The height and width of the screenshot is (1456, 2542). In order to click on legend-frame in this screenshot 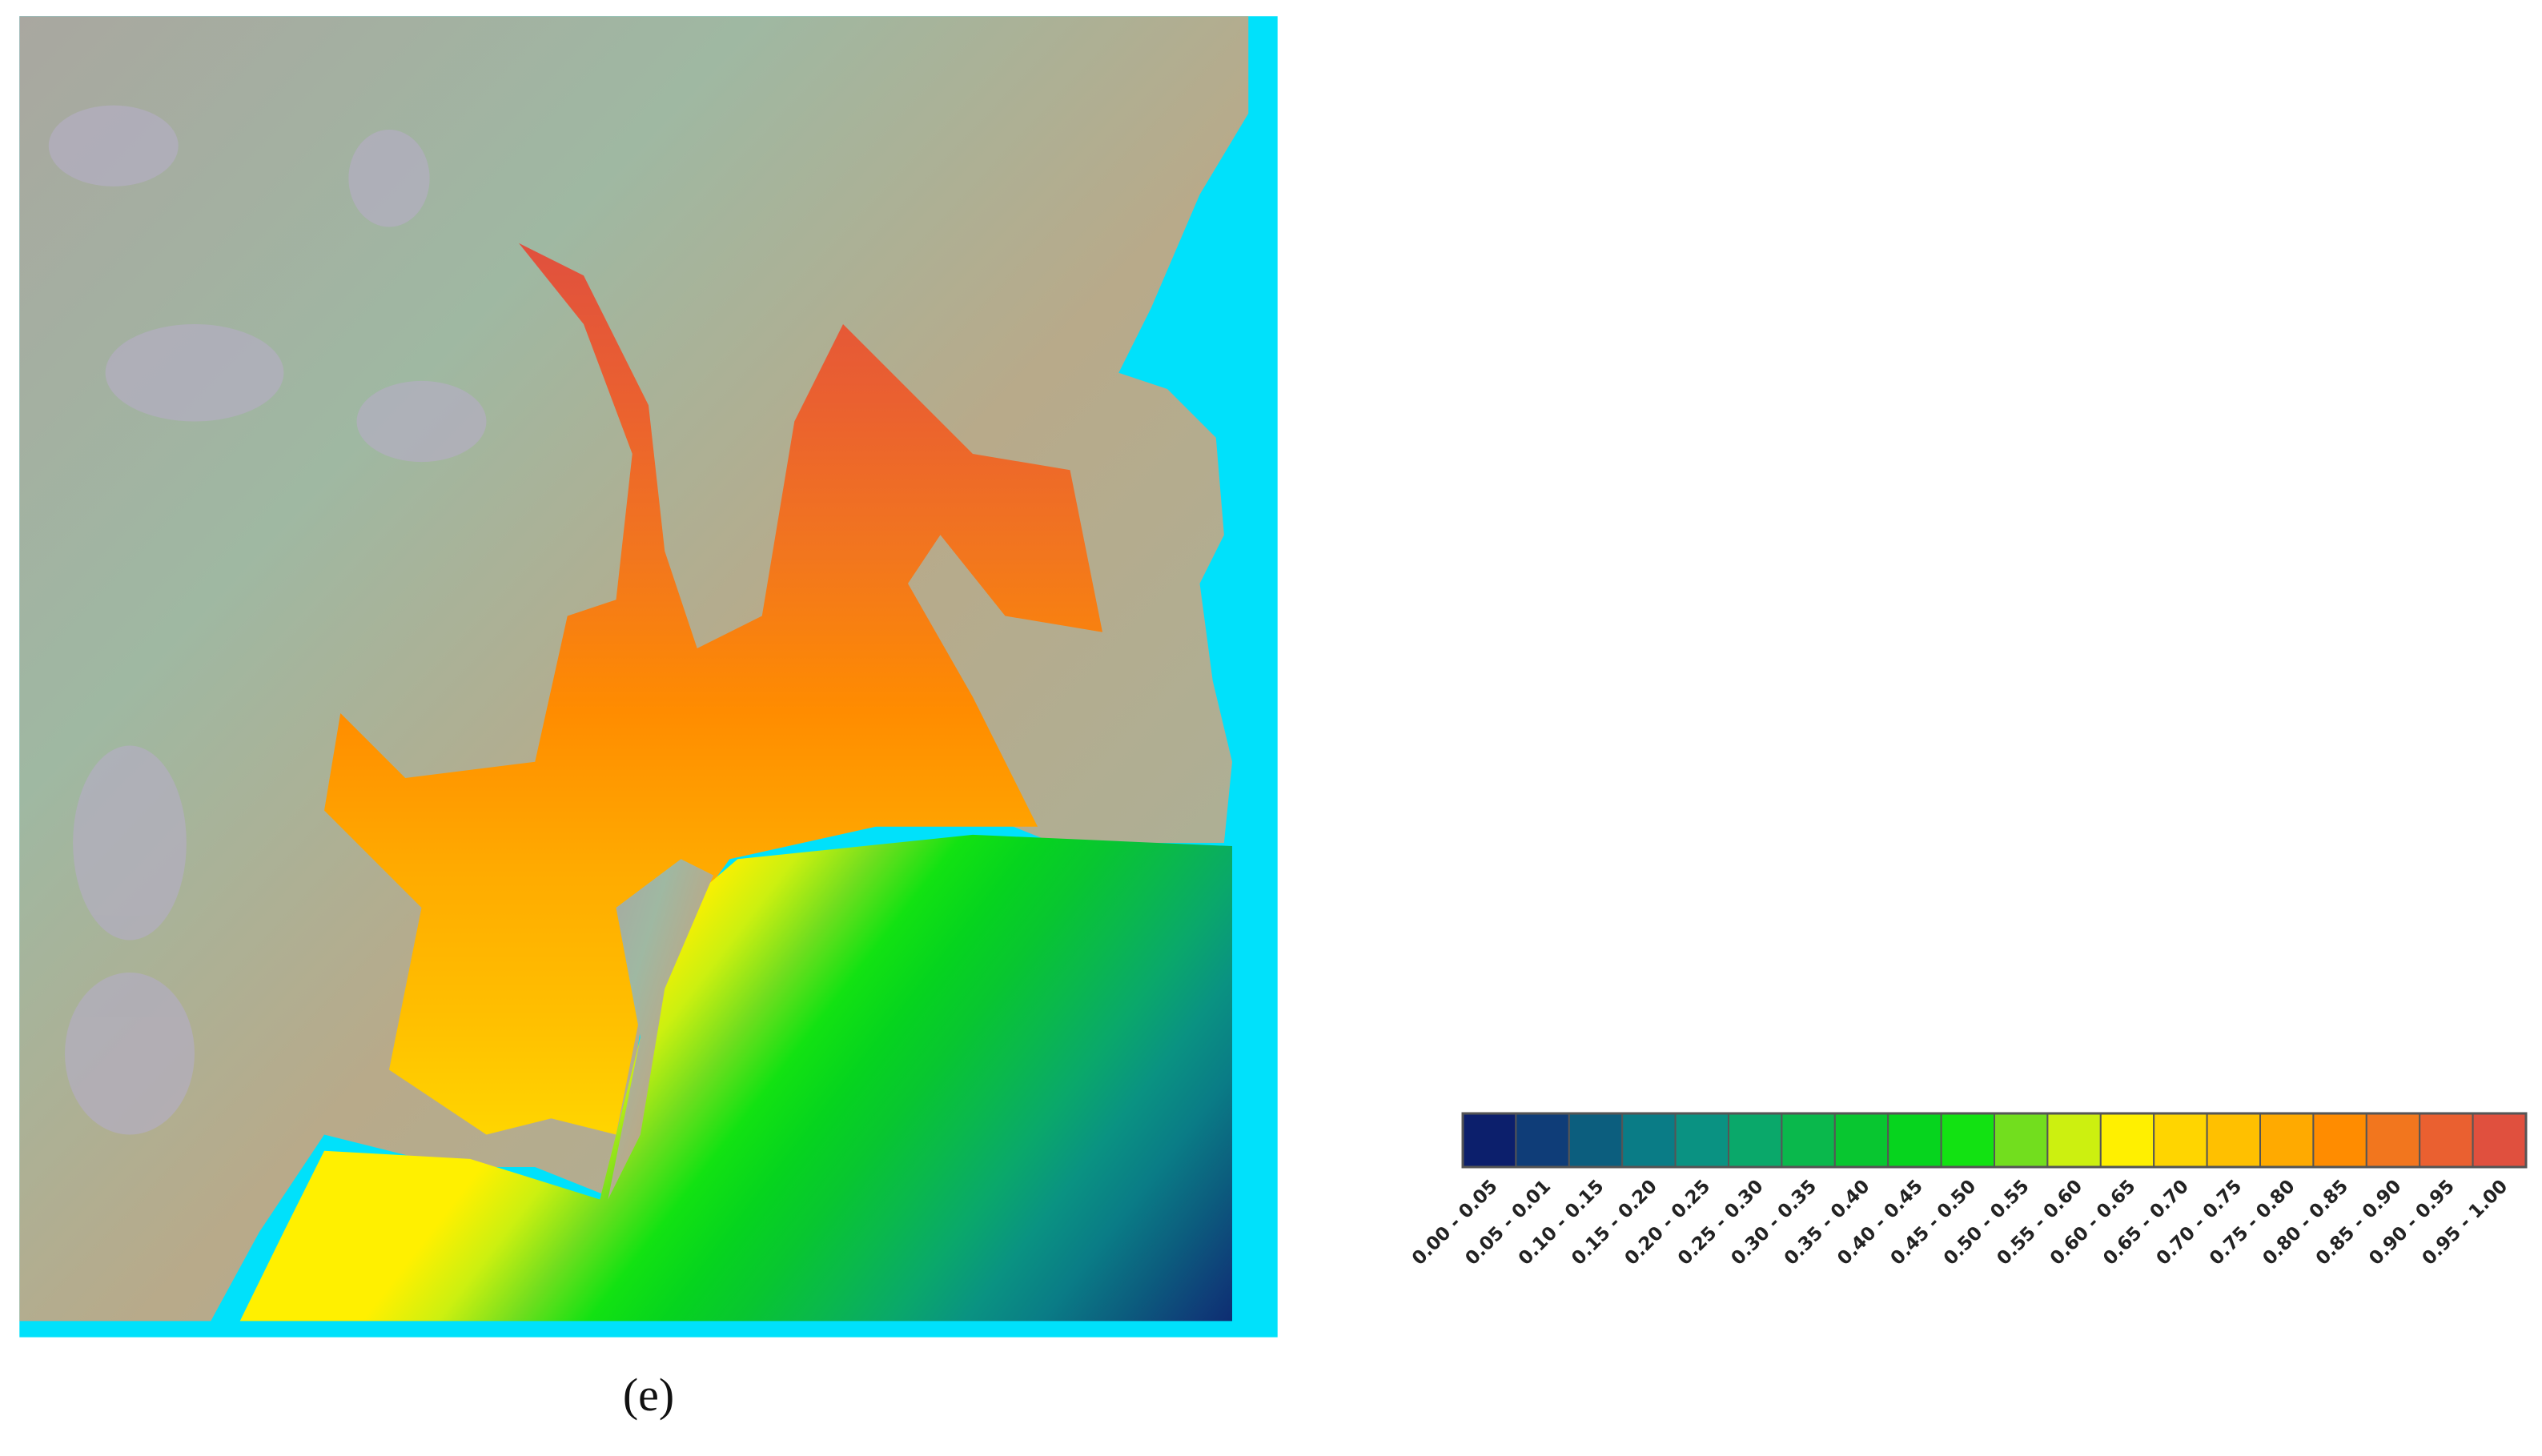, I will do `click(1995, 1140)`.